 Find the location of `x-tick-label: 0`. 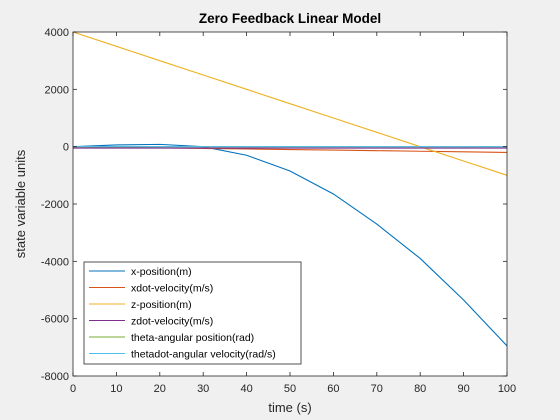

x-tick-label: 0 is located at coordinates (73, 389).